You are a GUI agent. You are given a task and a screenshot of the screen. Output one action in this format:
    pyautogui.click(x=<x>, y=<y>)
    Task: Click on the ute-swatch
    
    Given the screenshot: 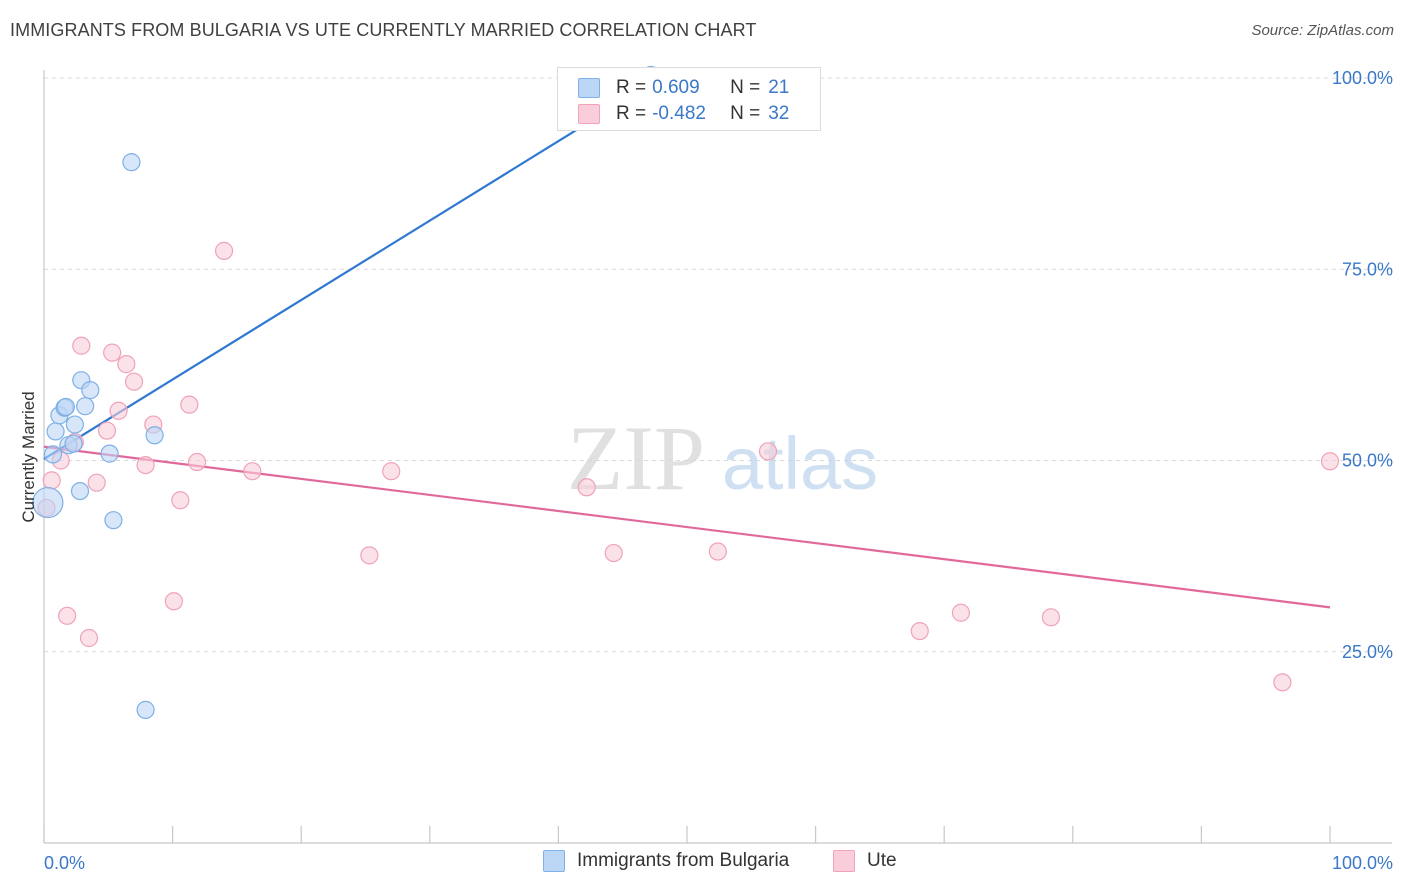 What is the action you would take?
    pyautogui.click(x=589, y=114)
    